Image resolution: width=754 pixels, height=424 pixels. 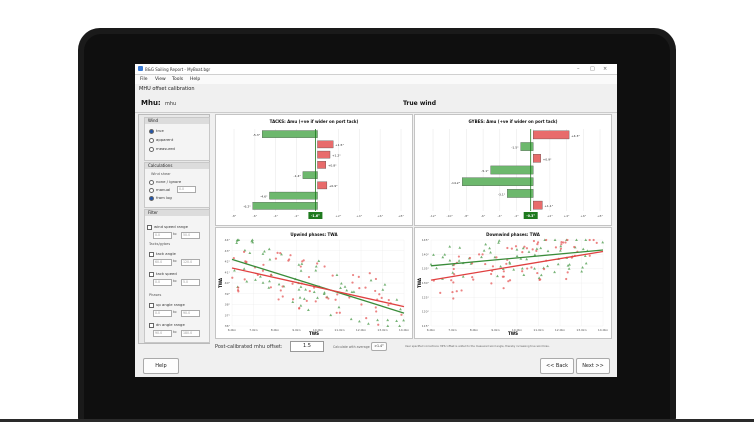 What do you see at coordinates (151, 131) in the screenshot?
I see `radio-icon` at bounding box center [151, 131].